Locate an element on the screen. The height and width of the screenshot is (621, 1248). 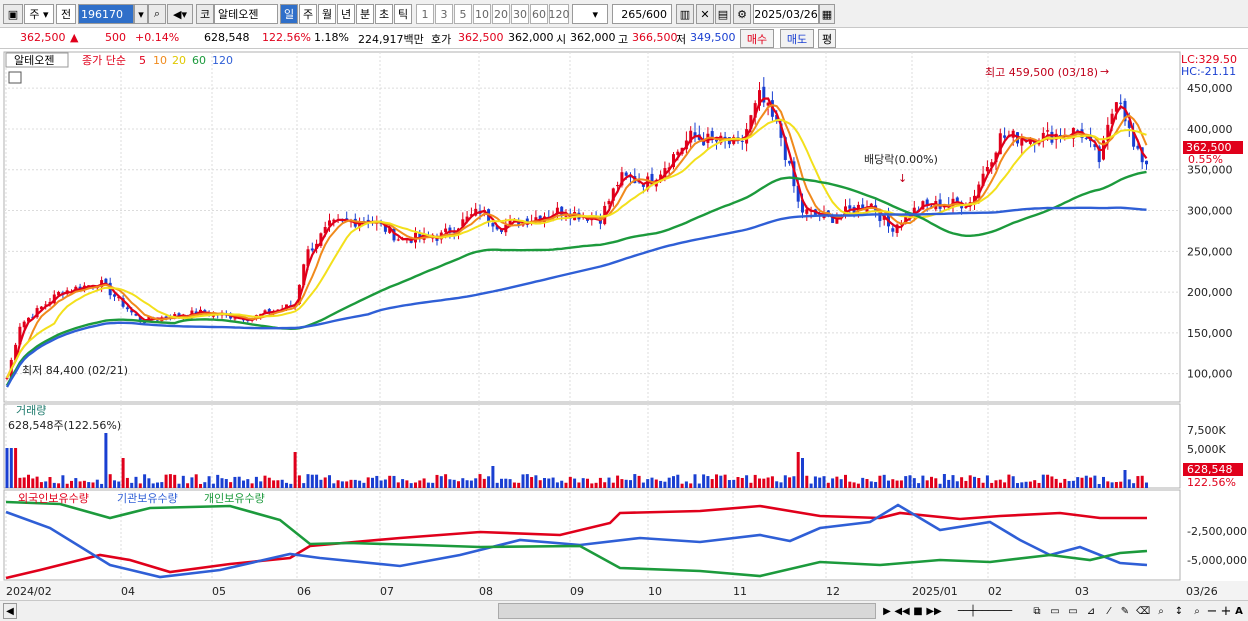
search-icon: ⌕ is located at coordinates (157, 14).